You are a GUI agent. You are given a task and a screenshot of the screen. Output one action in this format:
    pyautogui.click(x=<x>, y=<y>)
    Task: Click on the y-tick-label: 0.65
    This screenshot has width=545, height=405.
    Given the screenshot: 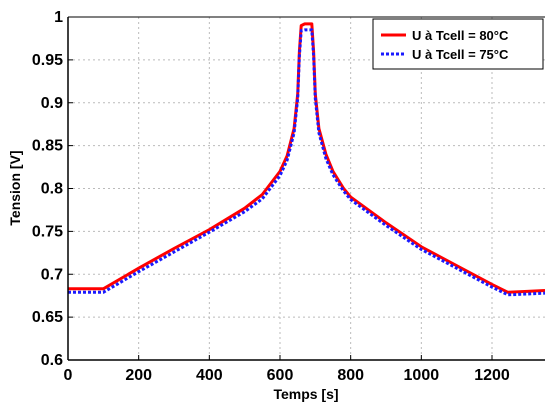 What is the action you would take?
    pyautogui.click(x=47, y=317)
    